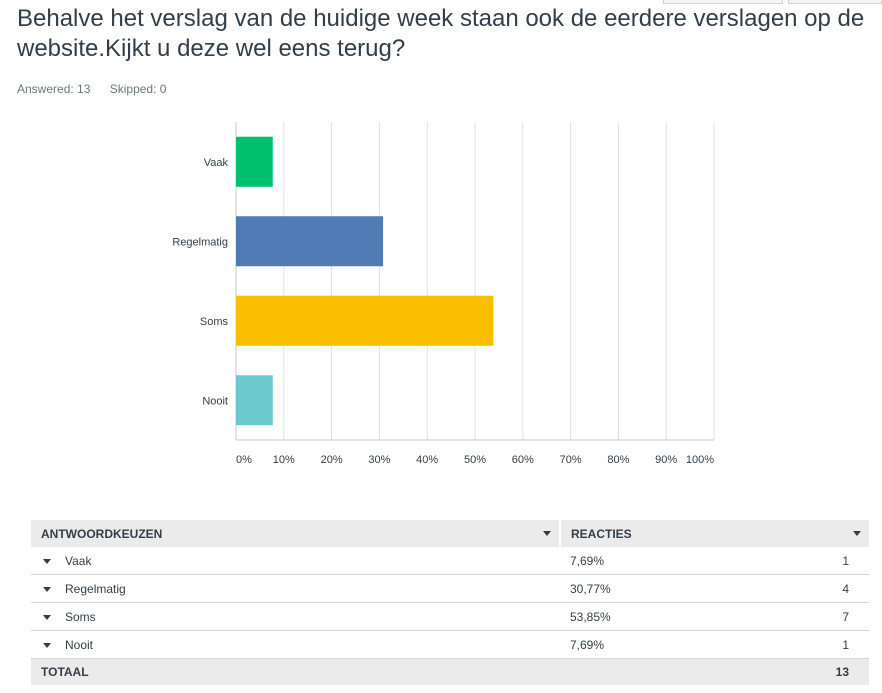  I want to click on bar-soms, so click(365, 320).